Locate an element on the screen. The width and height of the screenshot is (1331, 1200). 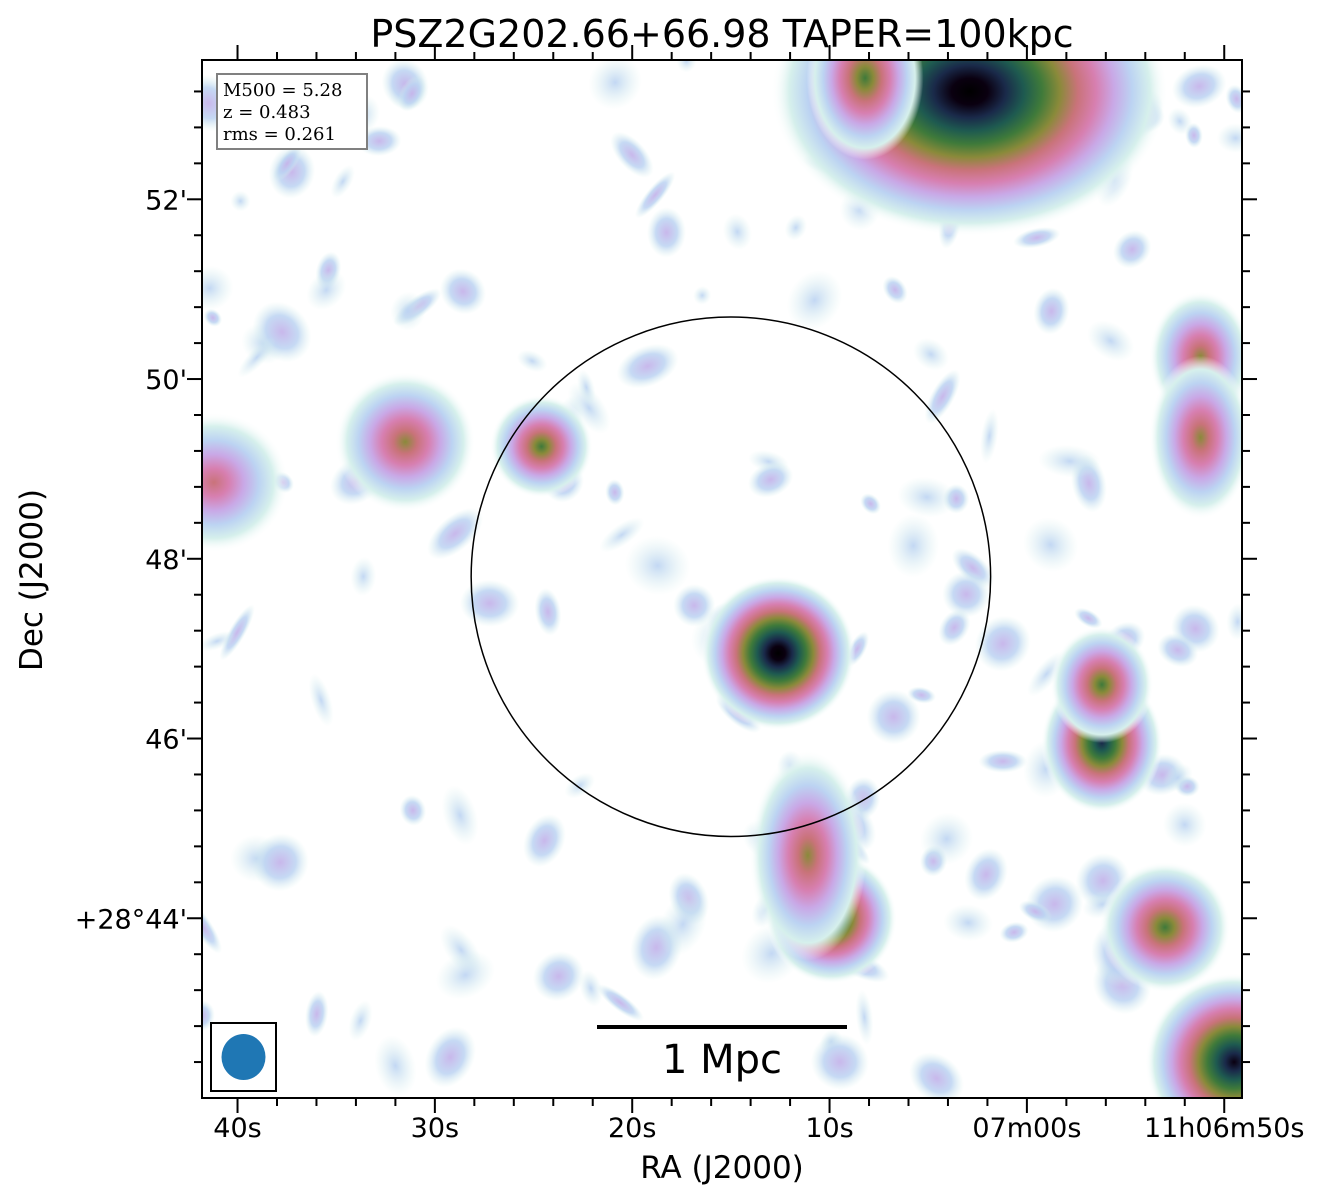
y-tick-label: +28°44' is located at coordinates (131, 919).